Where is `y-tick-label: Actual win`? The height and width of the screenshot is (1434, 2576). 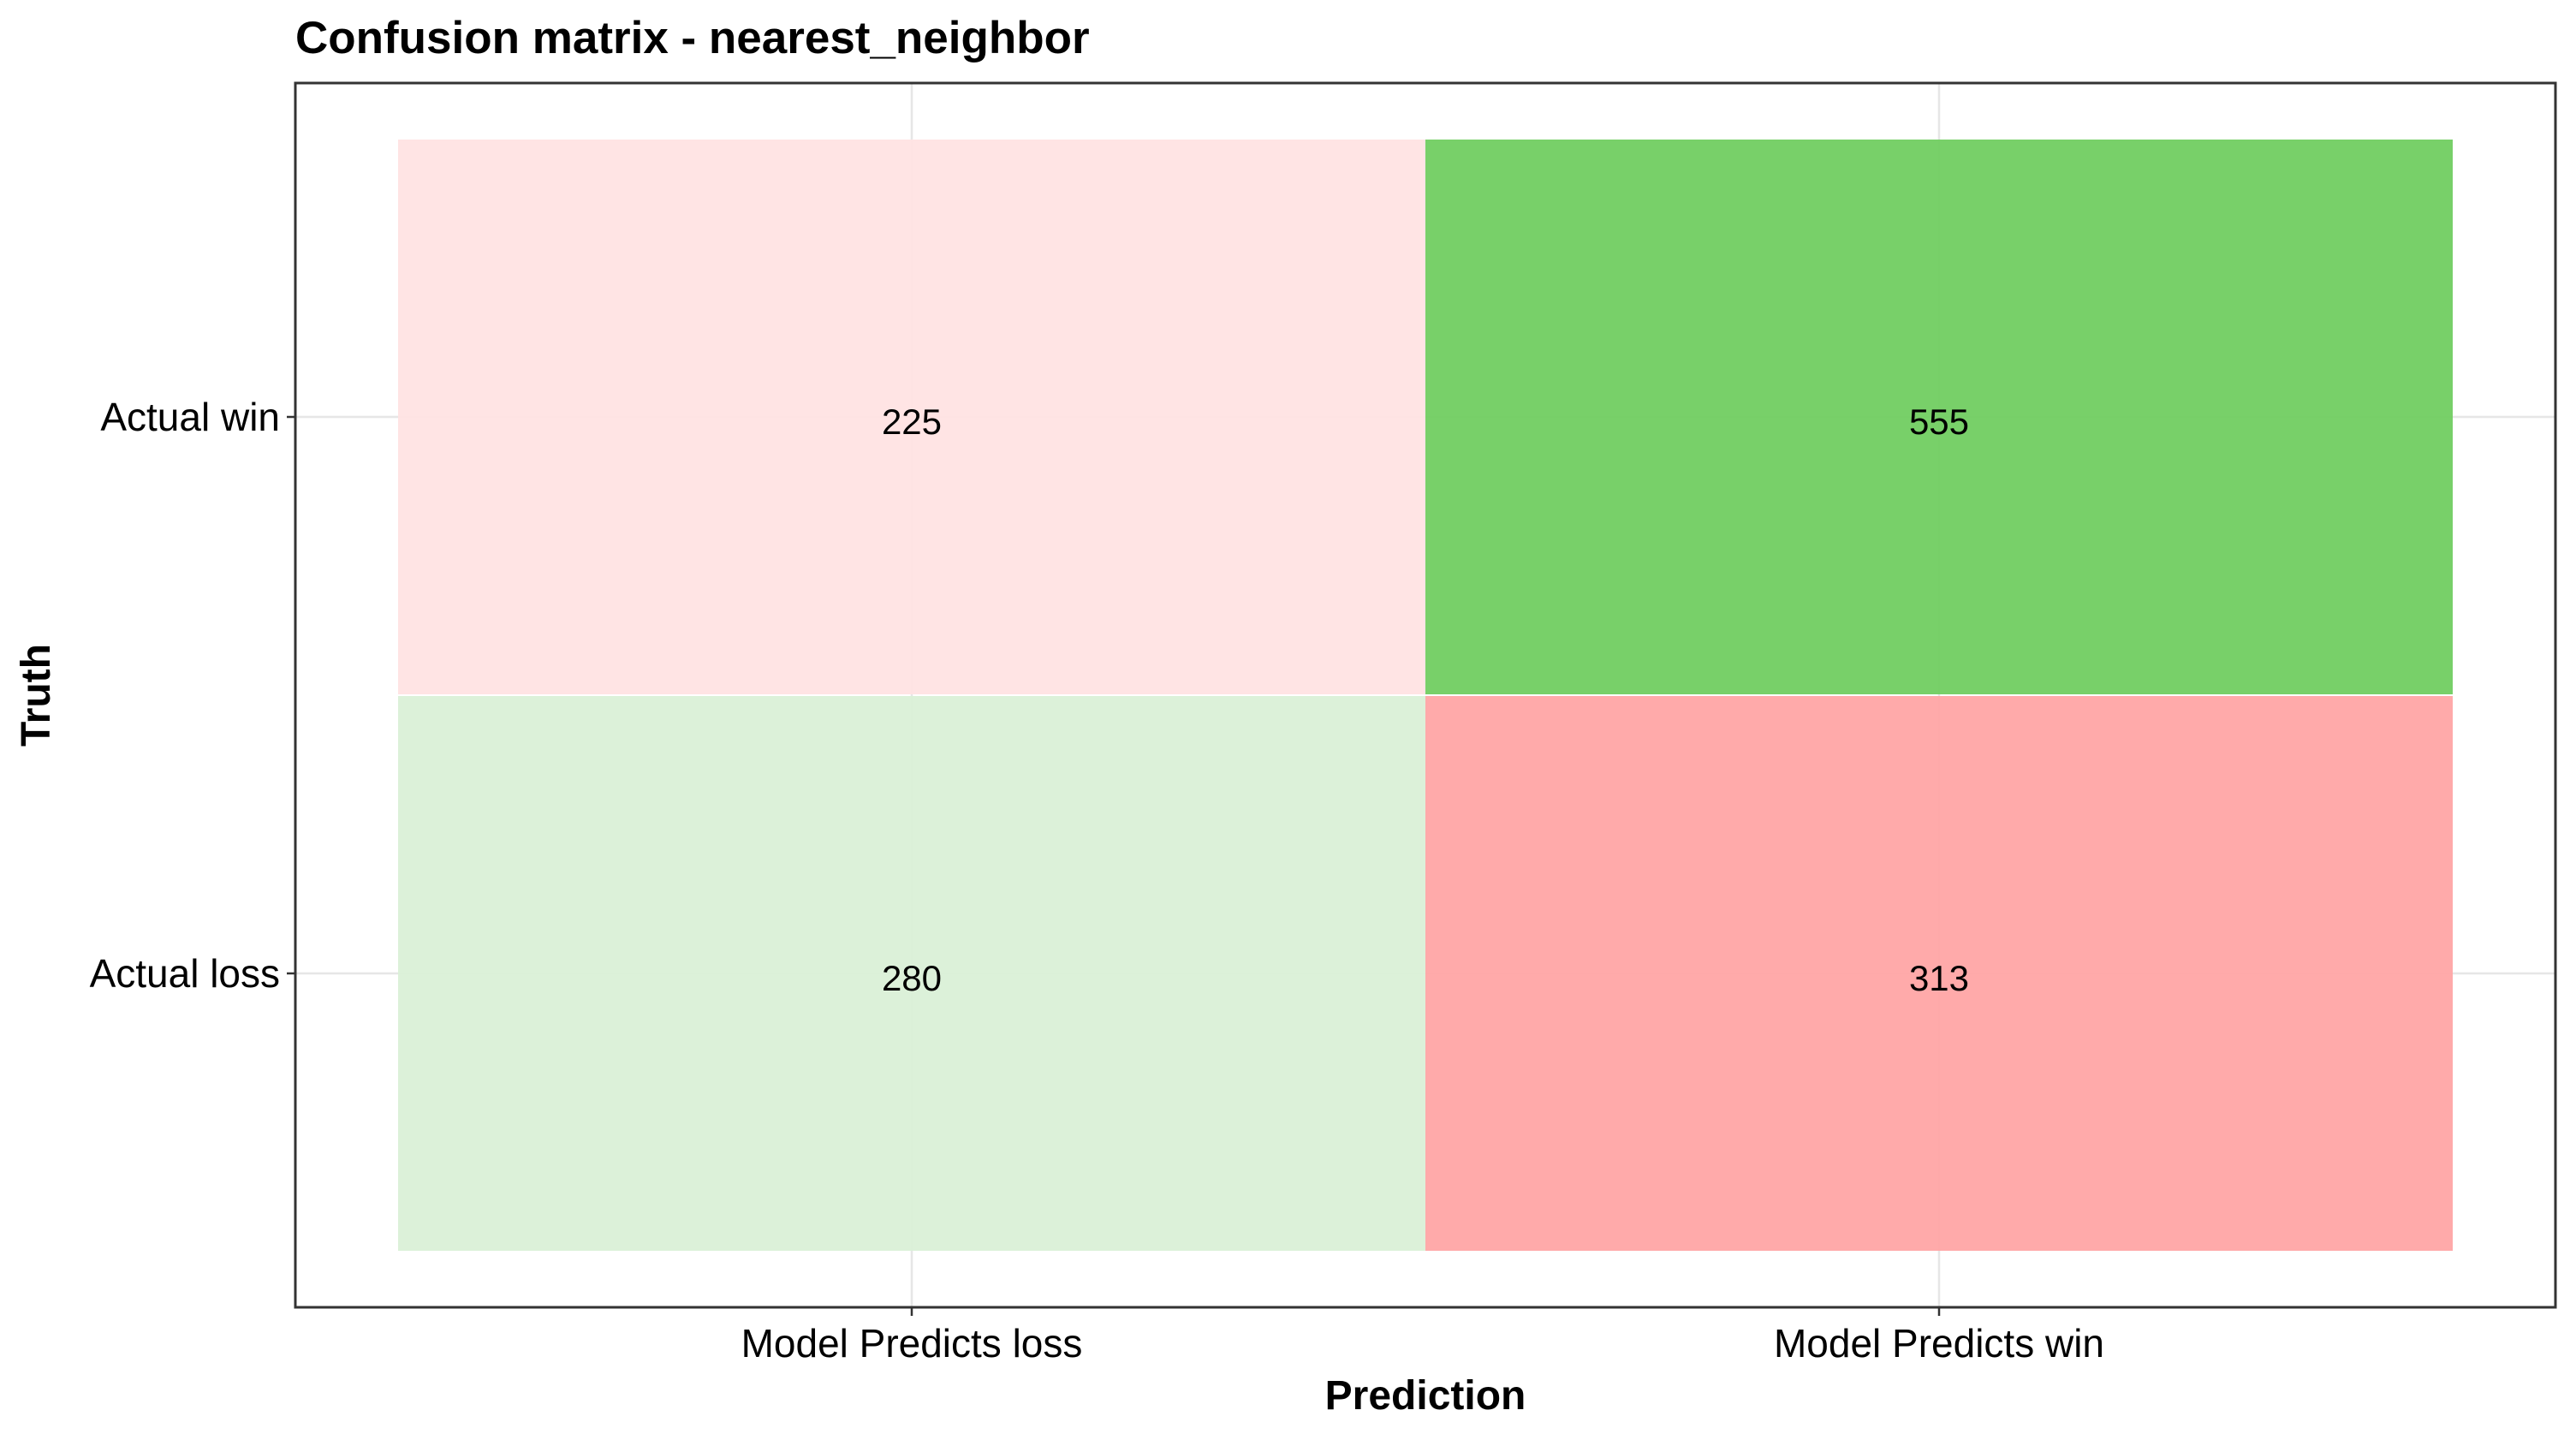
y-tick-label: Actual win is located at coordinates (190, 417).